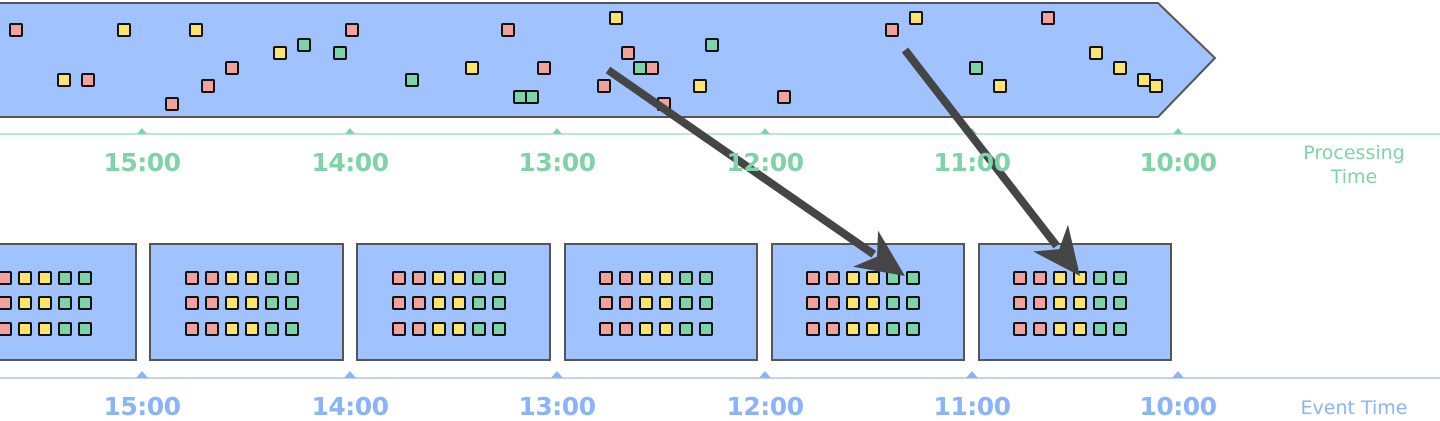 Image resolution: width=1440 pixels, height=421 pixels. Describe the element at coordinates (765, 406) in the screenshot. I see `event-tick-label: 12:00` at that location.